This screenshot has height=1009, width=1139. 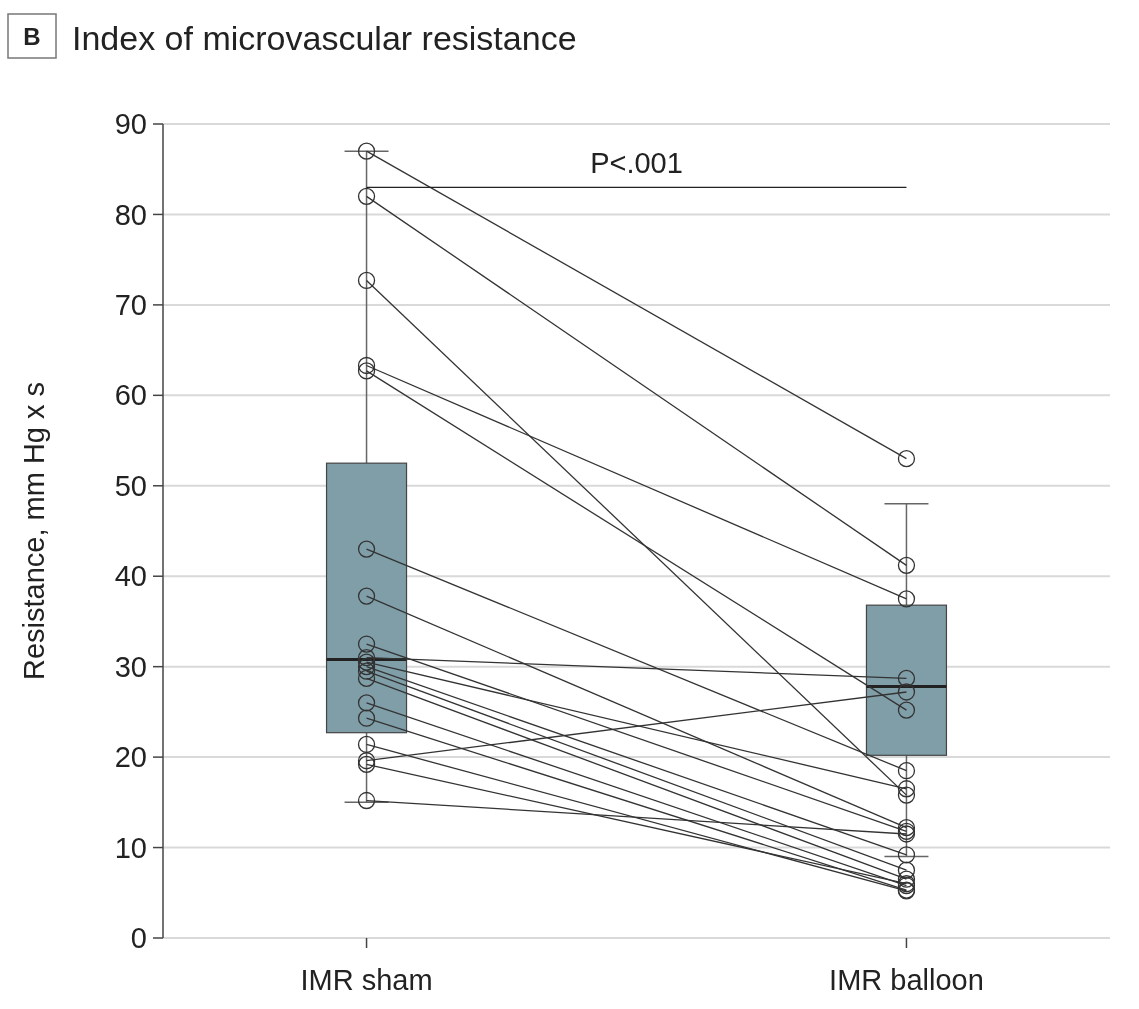 I want to click on y-tick-label: 30, so click(x=130, y=666).